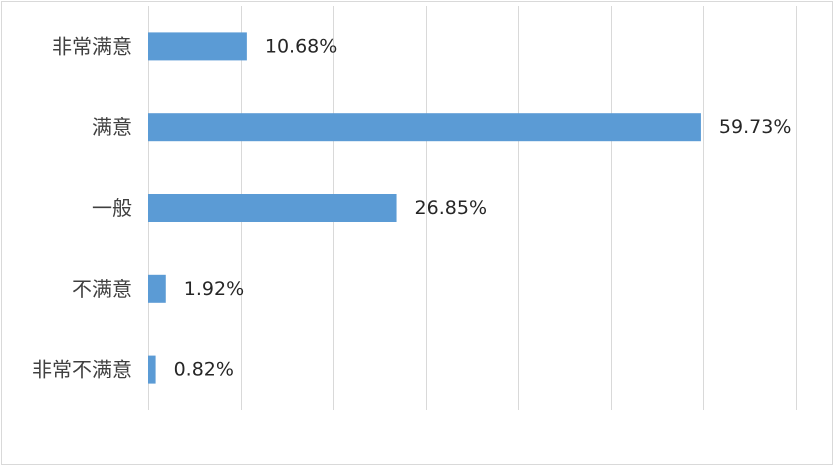 The width and height of the screenshot is (836, 468). What do you see at coordinates (82, 370) in the screenshot?
I see `category-label: 非常不满意` at bounding box center [82, 370].